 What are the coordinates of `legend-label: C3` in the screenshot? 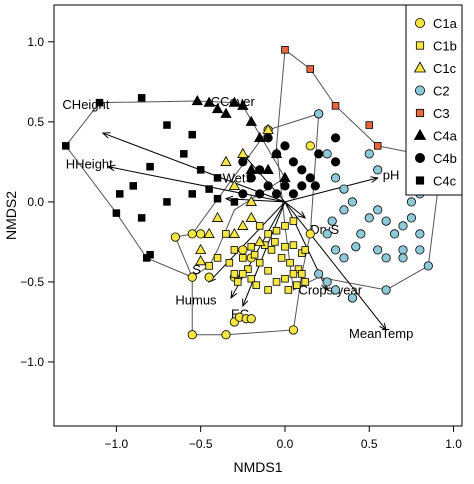 It's located at (441, 113).